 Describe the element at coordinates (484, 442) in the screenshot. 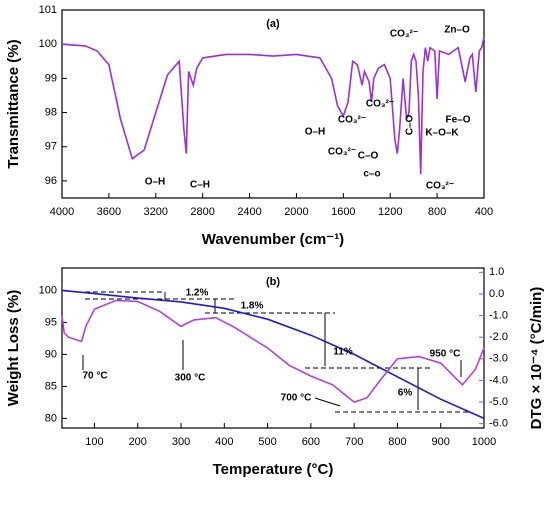

I see `x-tick-label: 1000` at that location.